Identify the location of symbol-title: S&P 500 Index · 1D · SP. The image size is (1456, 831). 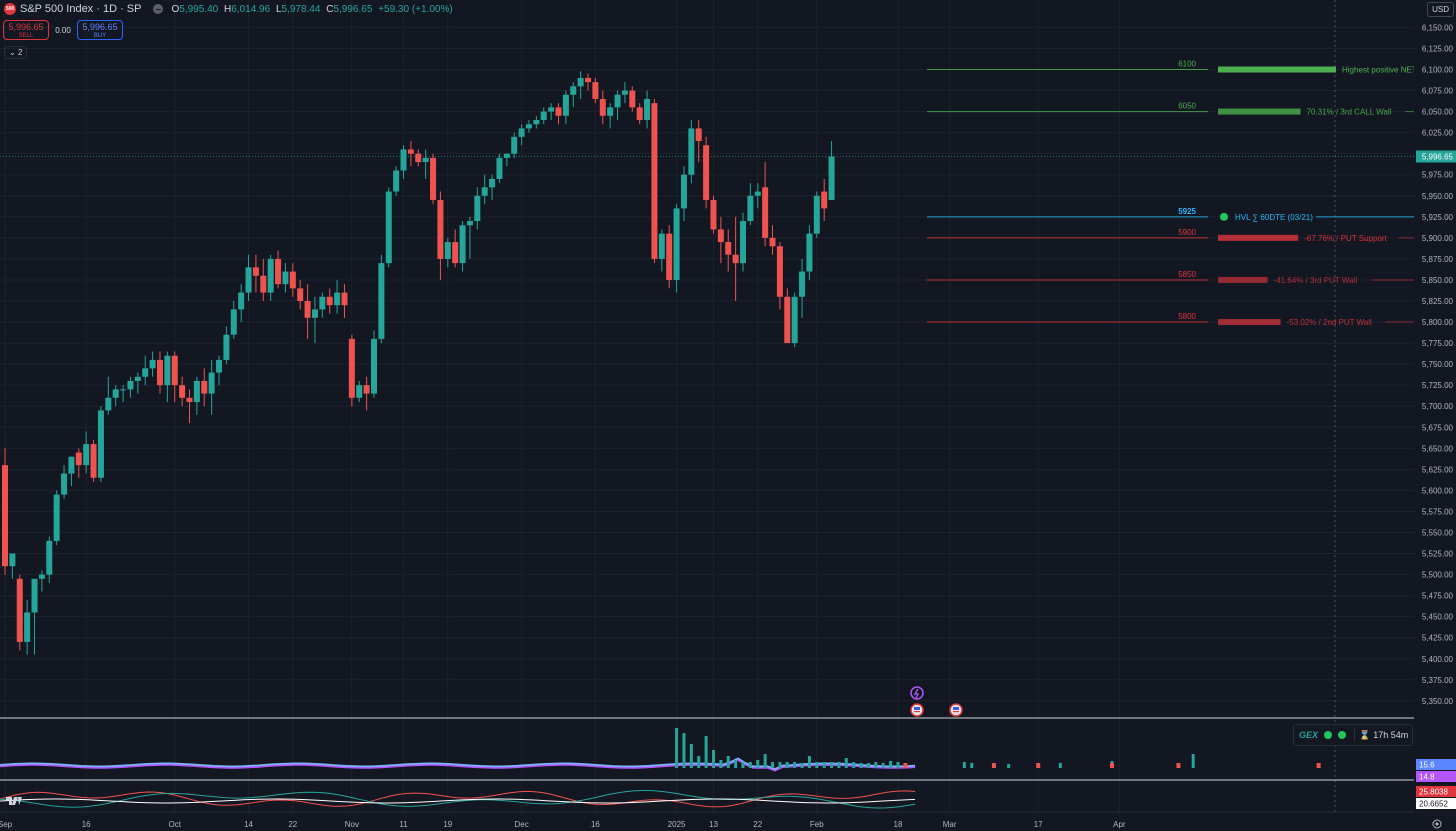
(81, 9).